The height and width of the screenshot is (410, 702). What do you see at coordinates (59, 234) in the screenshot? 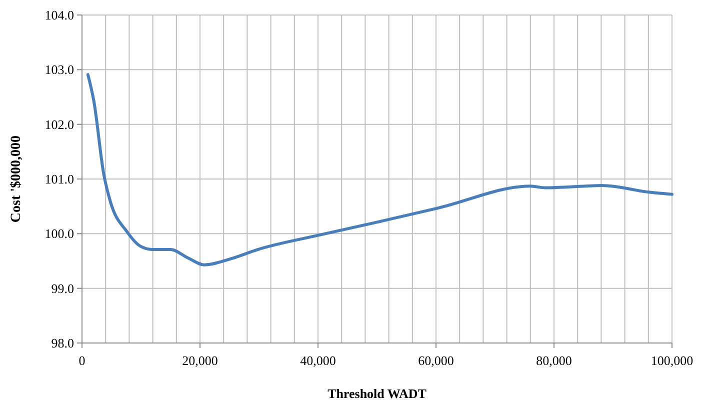
I see `y-tick-label: 100.0` at bounding box center [59, 234].